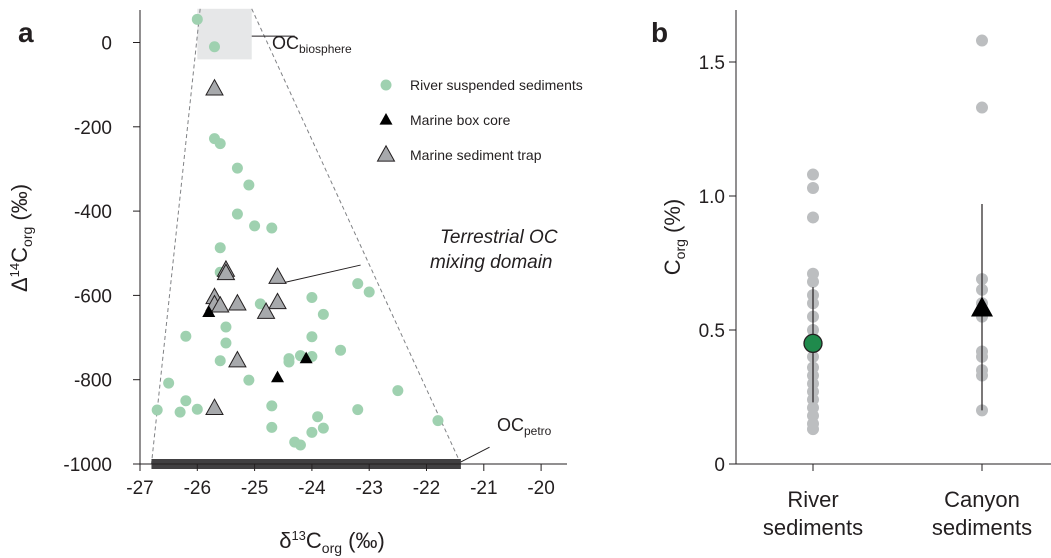 The image size is (1051, 558). I want to click on oc-biosphere-base: OC, so click(285, 43).